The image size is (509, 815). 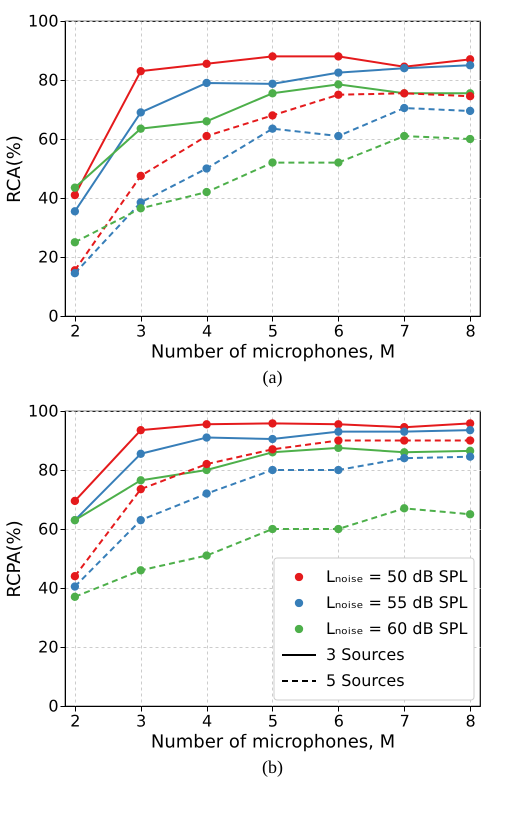 I want to click on legend-label: Lₙₒᵢₛₑ = 50 dB SPL, so click(x=397, y=576).